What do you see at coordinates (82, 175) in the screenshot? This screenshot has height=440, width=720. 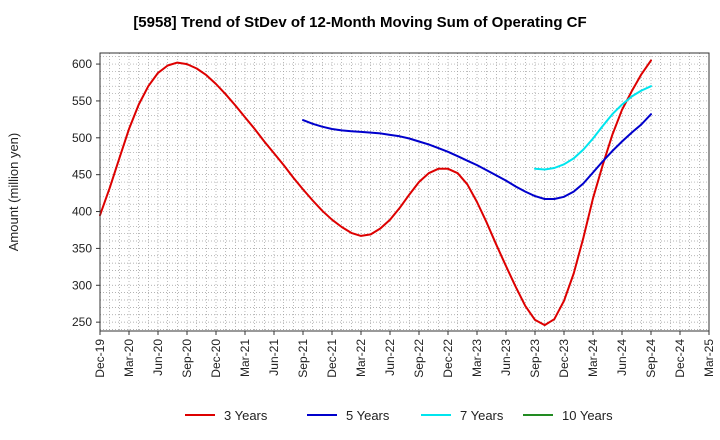 I see `y-tick-label: 450` at bounding box center [82, 175].